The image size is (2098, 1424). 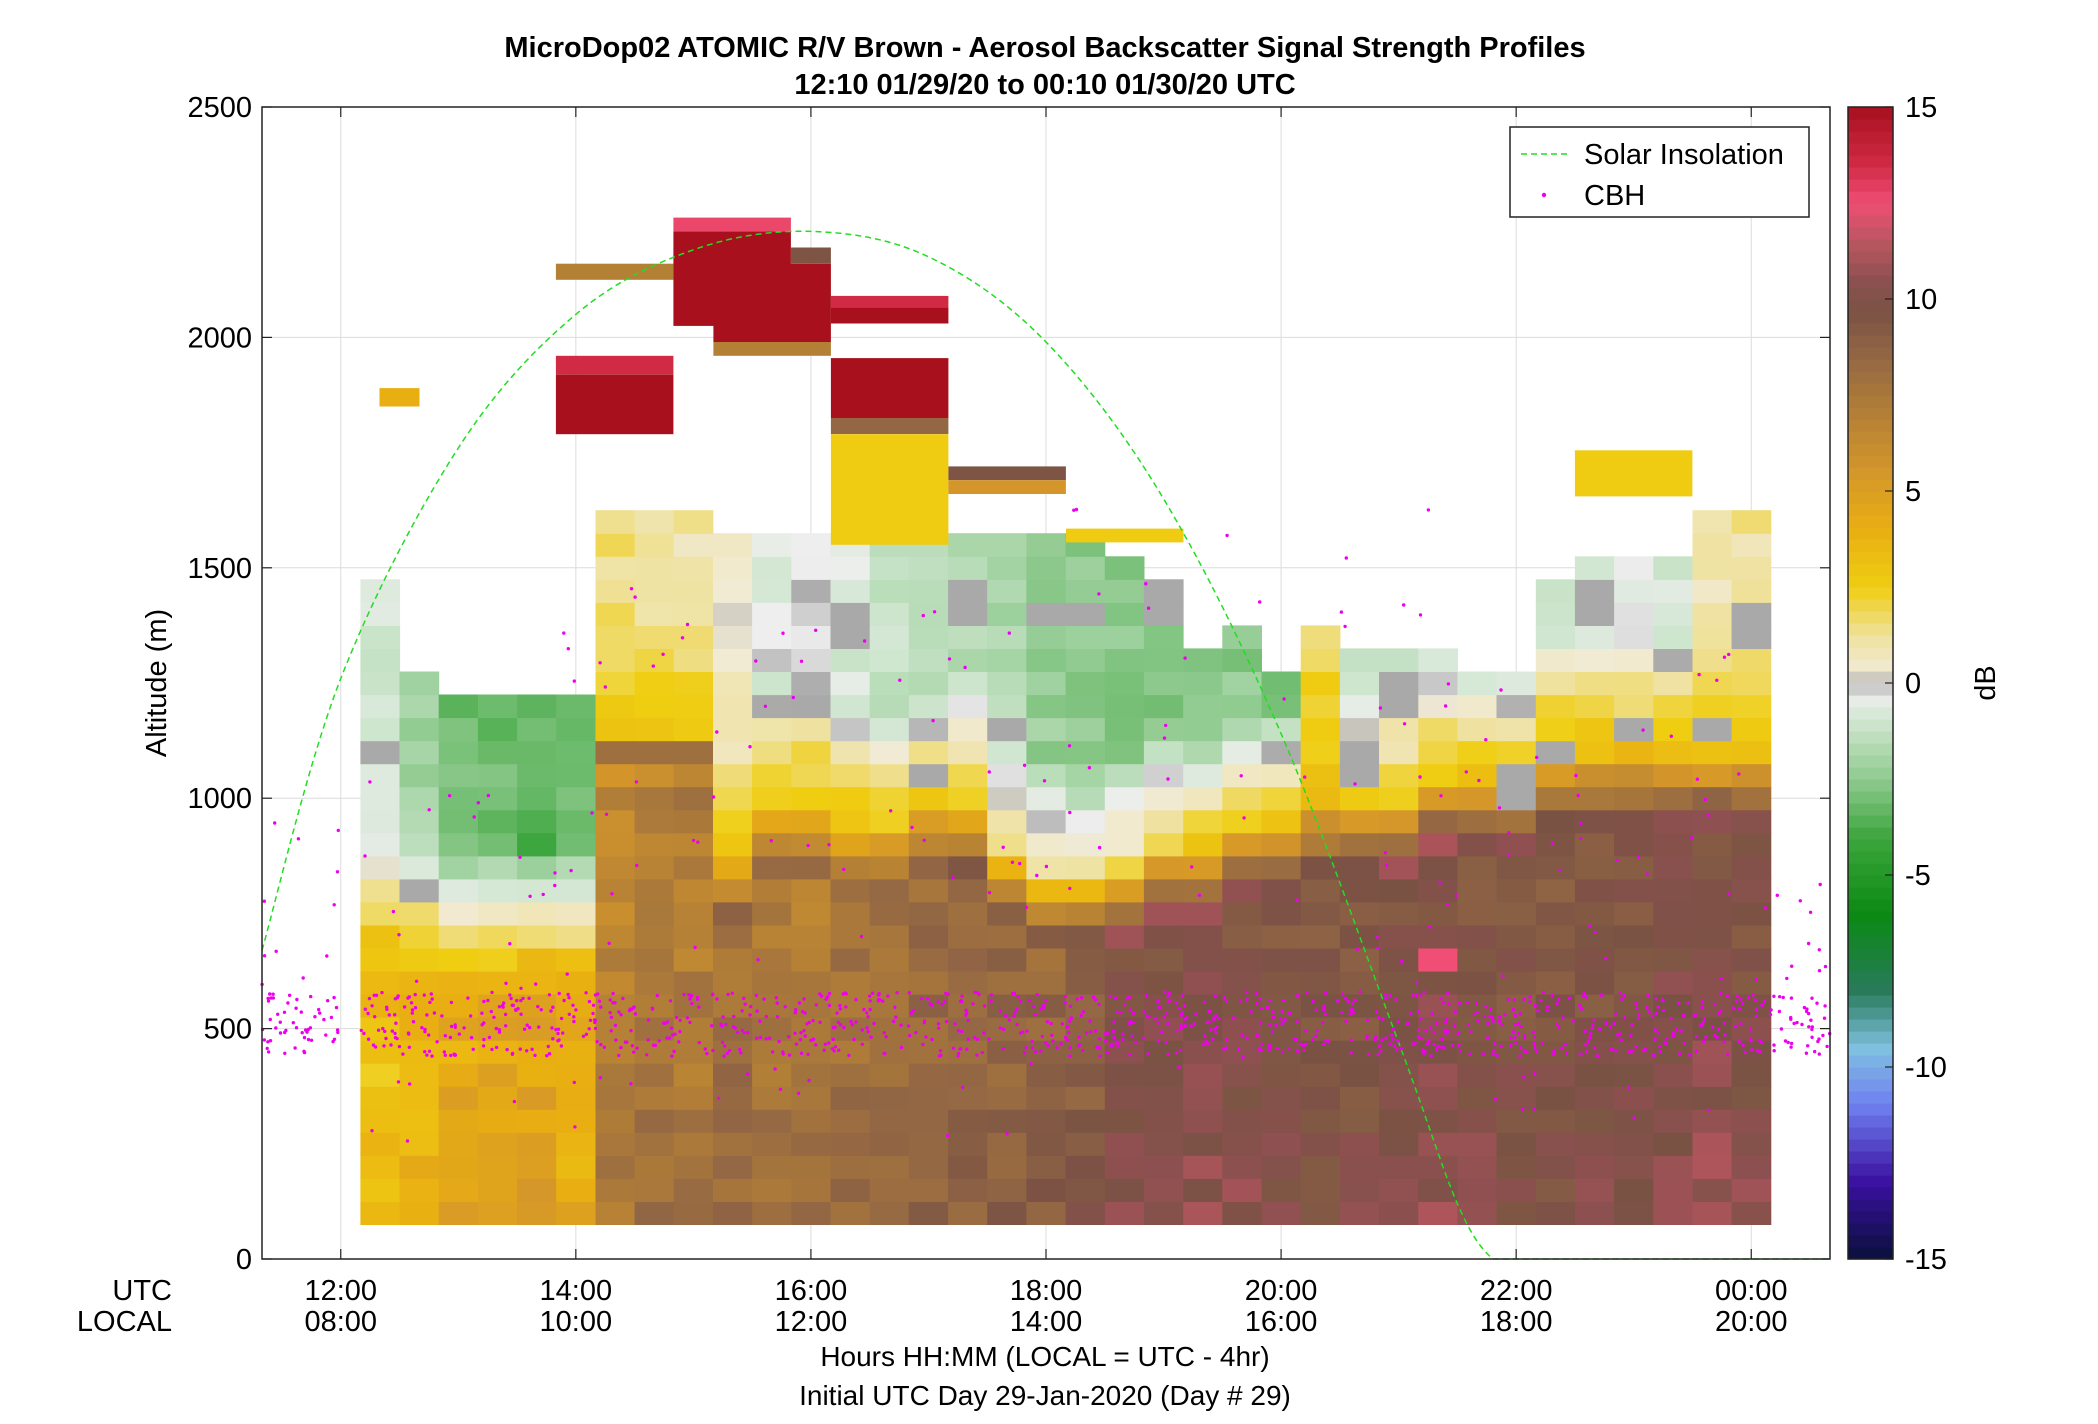 I want to click on x-axis-sublabel: Initial UTC Day 29-Jan-2020 (Day # 29), so click(x=1045, y=1395).